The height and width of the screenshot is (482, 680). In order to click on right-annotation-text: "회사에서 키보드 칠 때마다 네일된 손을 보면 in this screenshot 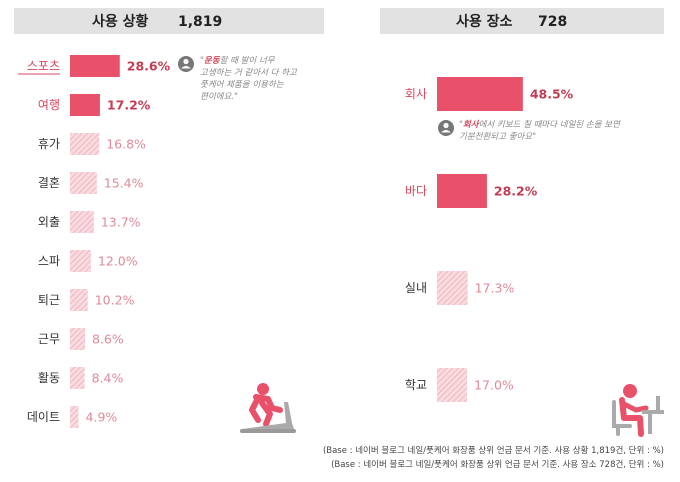, I will do `click(540, 124)`.